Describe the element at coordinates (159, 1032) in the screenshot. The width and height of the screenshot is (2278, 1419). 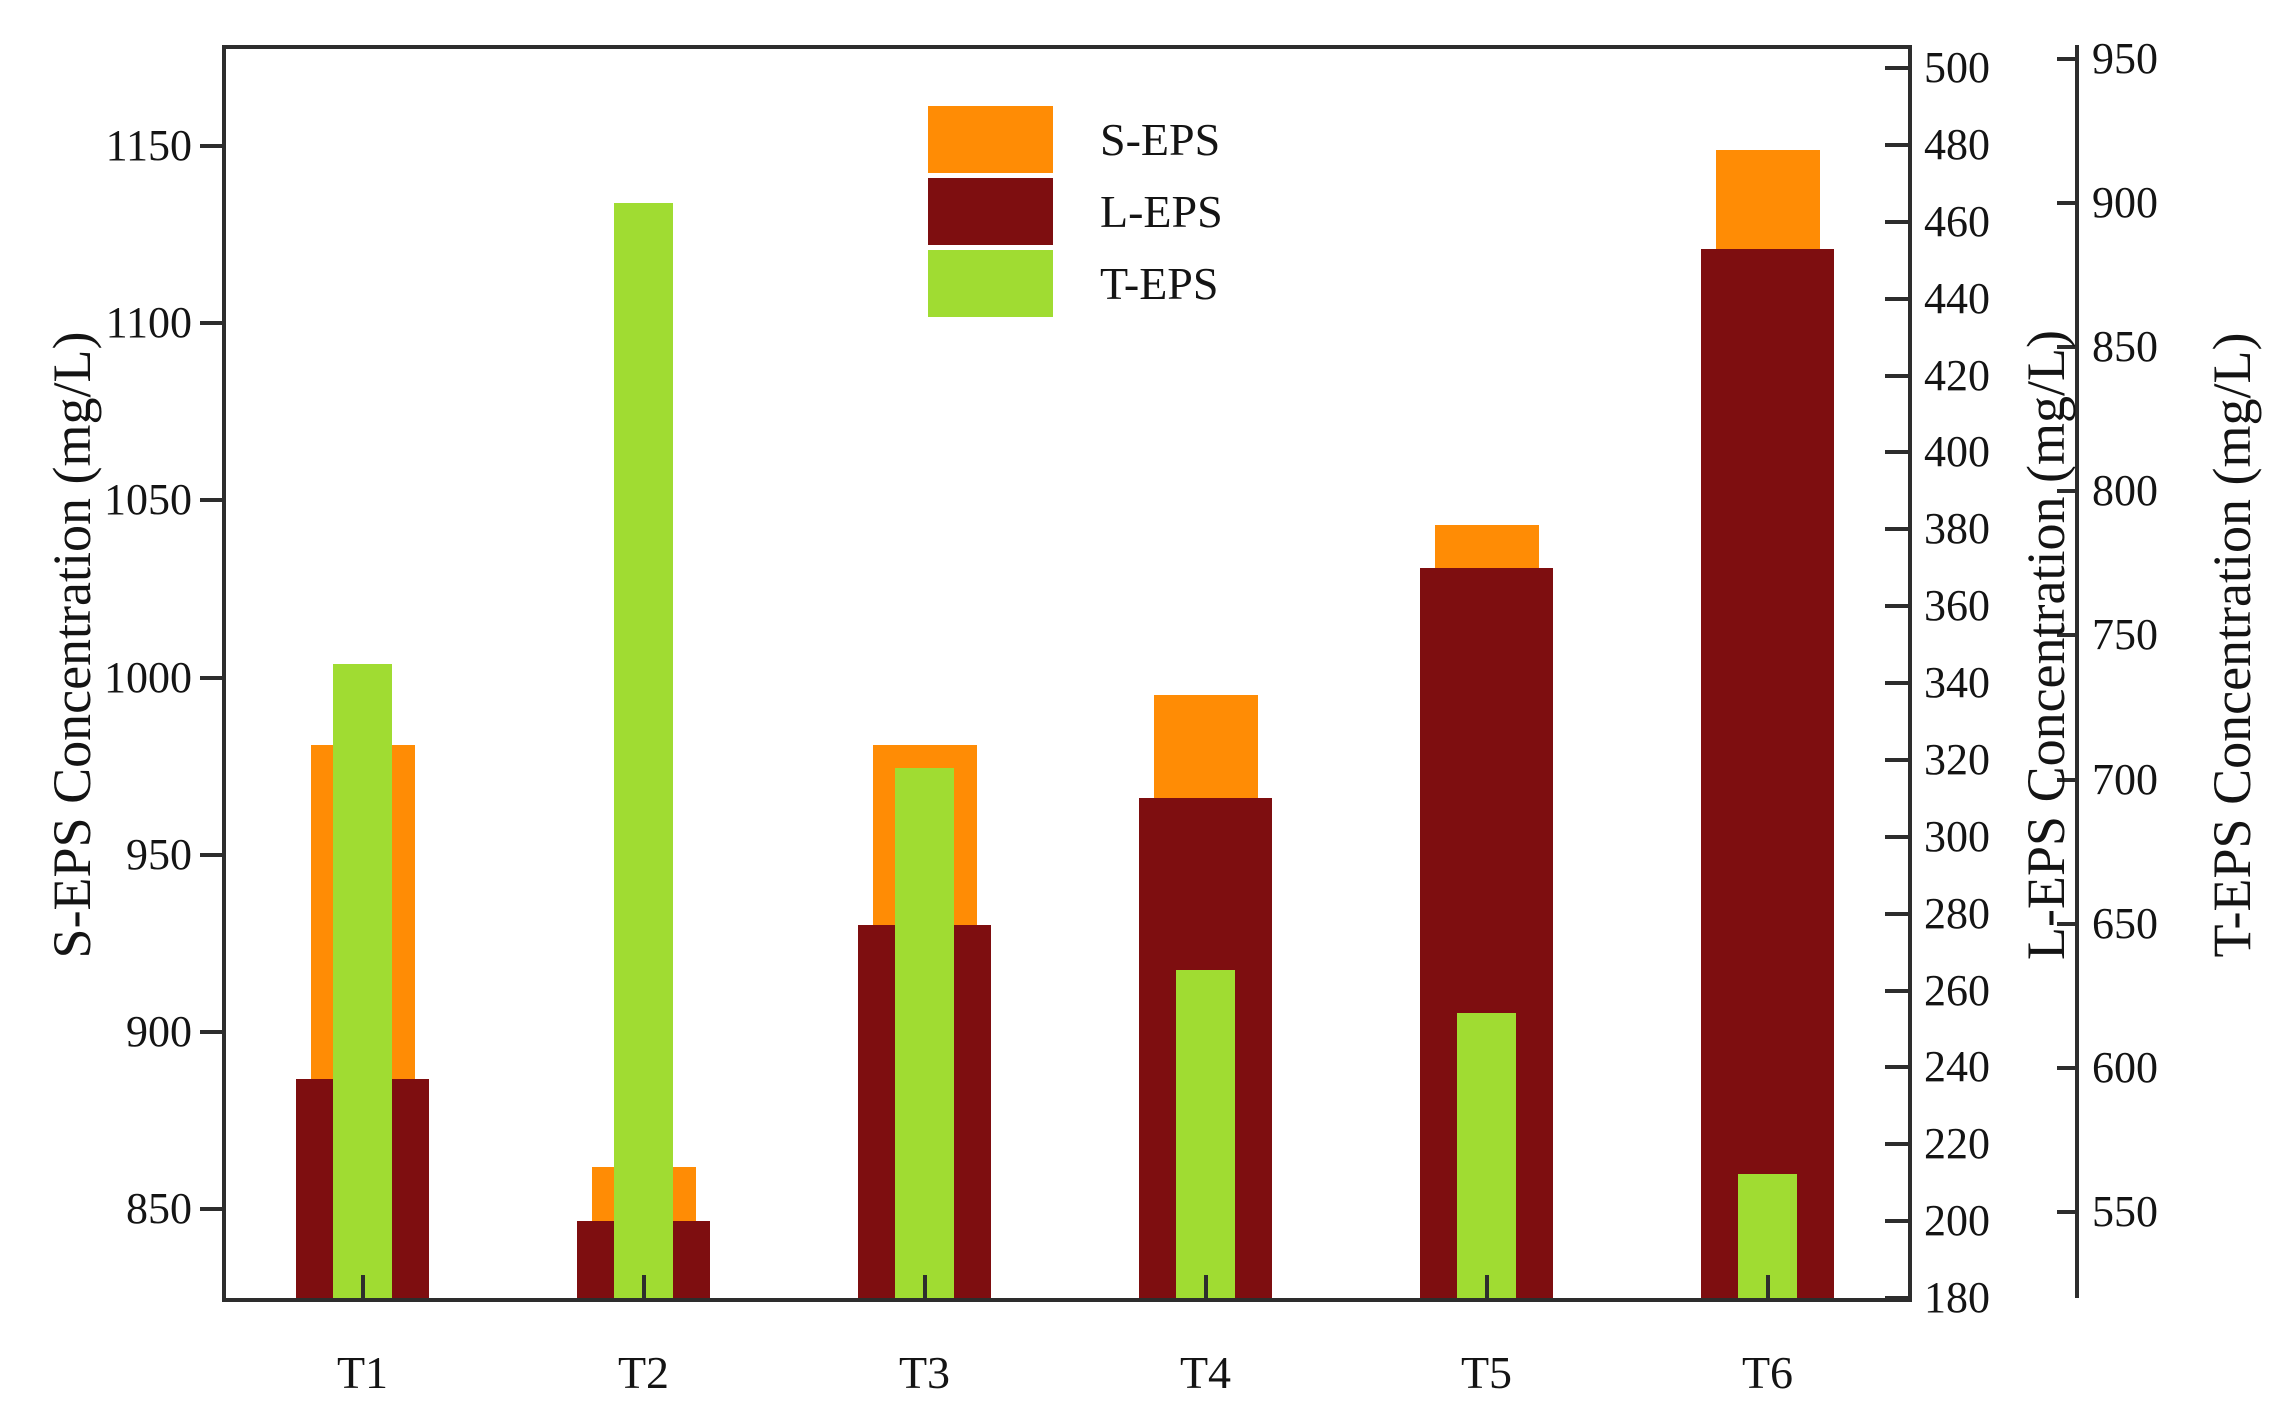
I see `s-axis-tick-label: 900` at that location.